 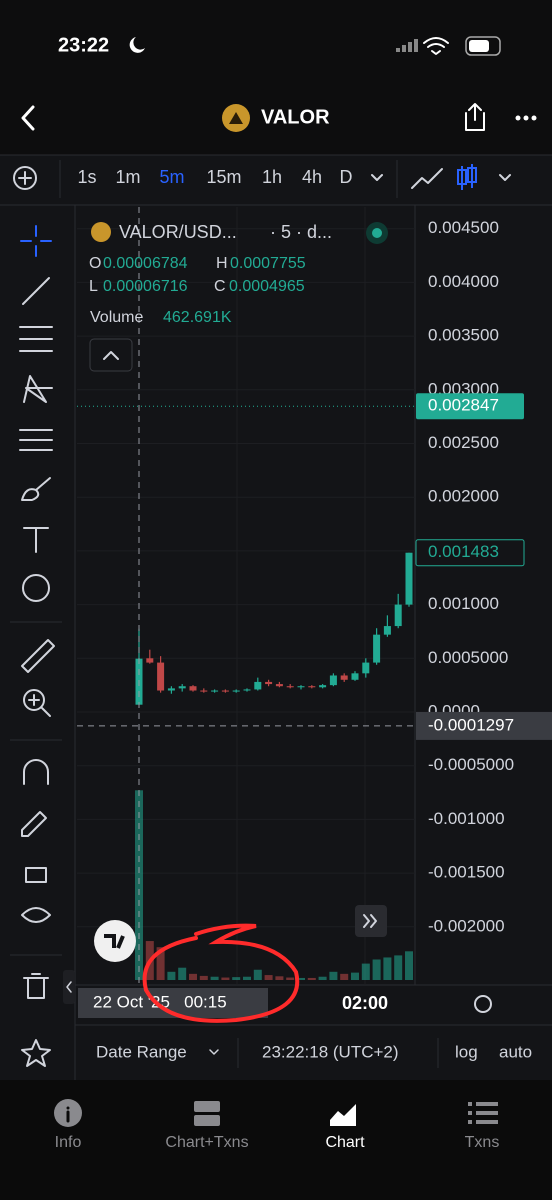 What do you see at coordinates (101, 232) in the screenshot?
I see `legend-logo` at bounding box center [101, 232].